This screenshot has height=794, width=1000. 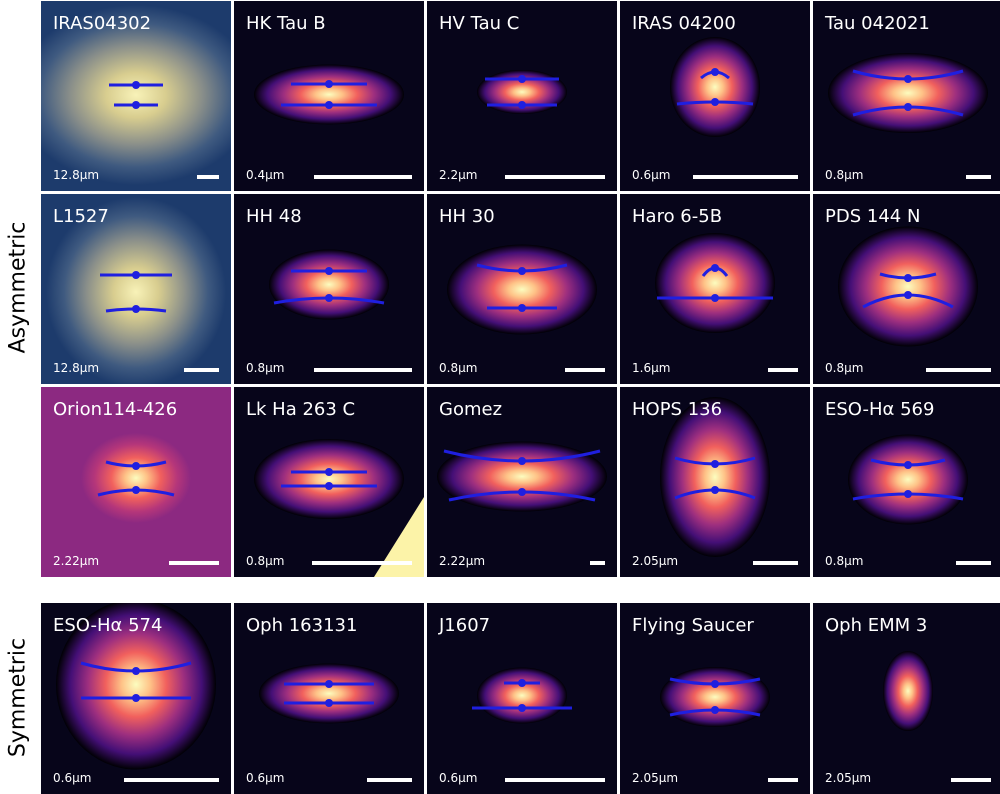 What do you see at coordinates (470, 409) in the screenshot?
I see `object-name: Gomez` at bounding box center [470, 409].